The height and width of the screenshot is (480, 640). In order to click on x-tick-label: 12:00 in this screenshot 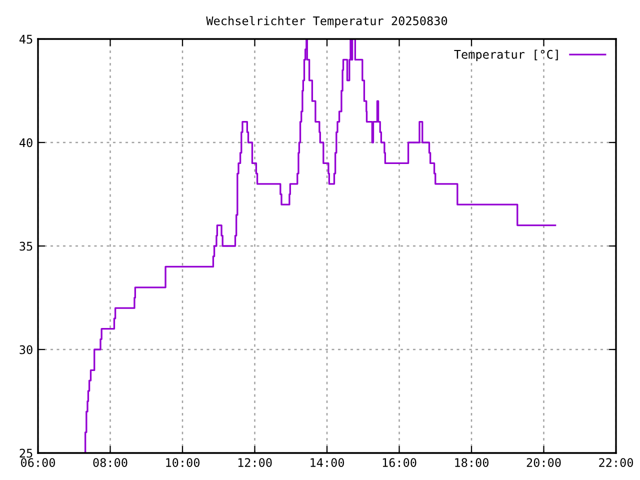, I will do `click(255, 463)`.